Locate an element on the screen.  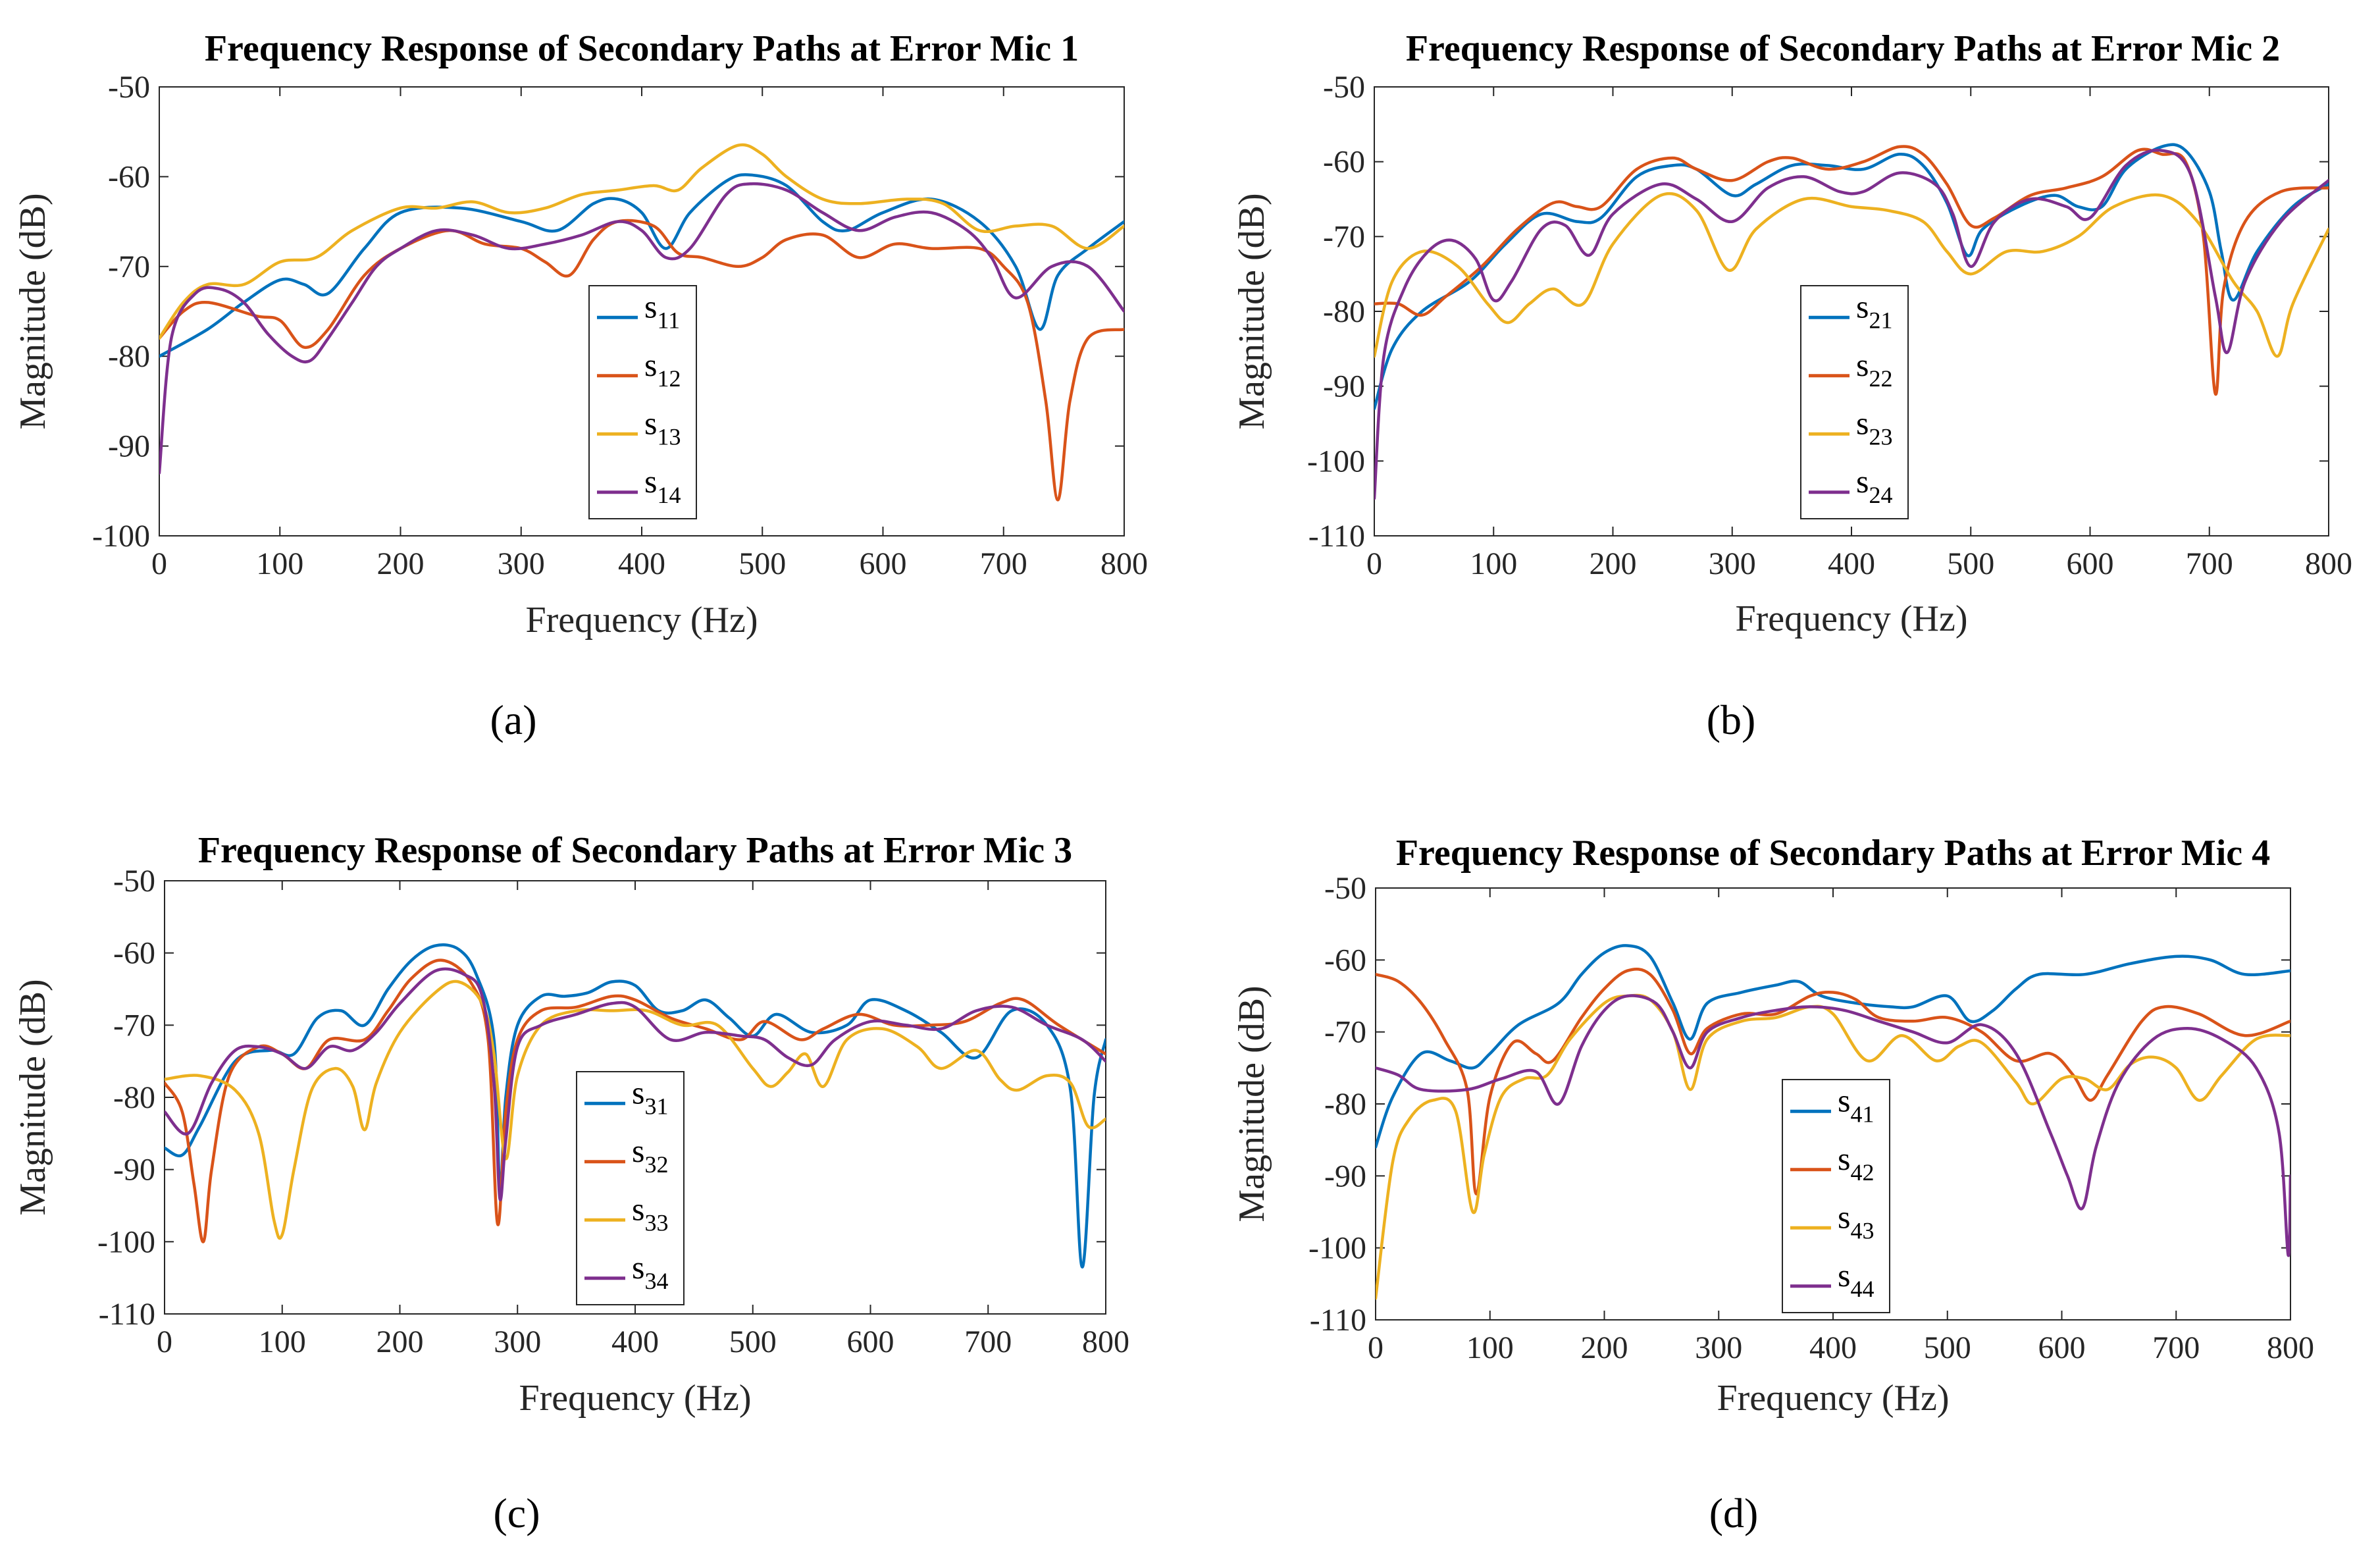
legend: s31 s32 s33 s34 is located at coordinates (630, 1188).